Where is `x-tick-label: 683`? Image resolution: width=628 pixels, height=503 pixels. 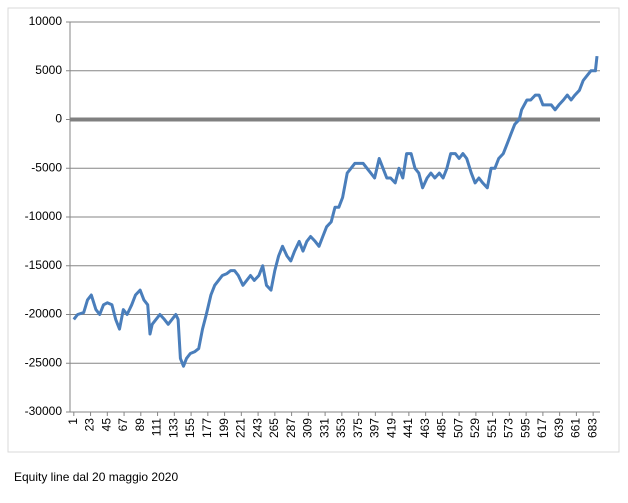
x-tick-label: 683 is located at coordinates (592, 428).